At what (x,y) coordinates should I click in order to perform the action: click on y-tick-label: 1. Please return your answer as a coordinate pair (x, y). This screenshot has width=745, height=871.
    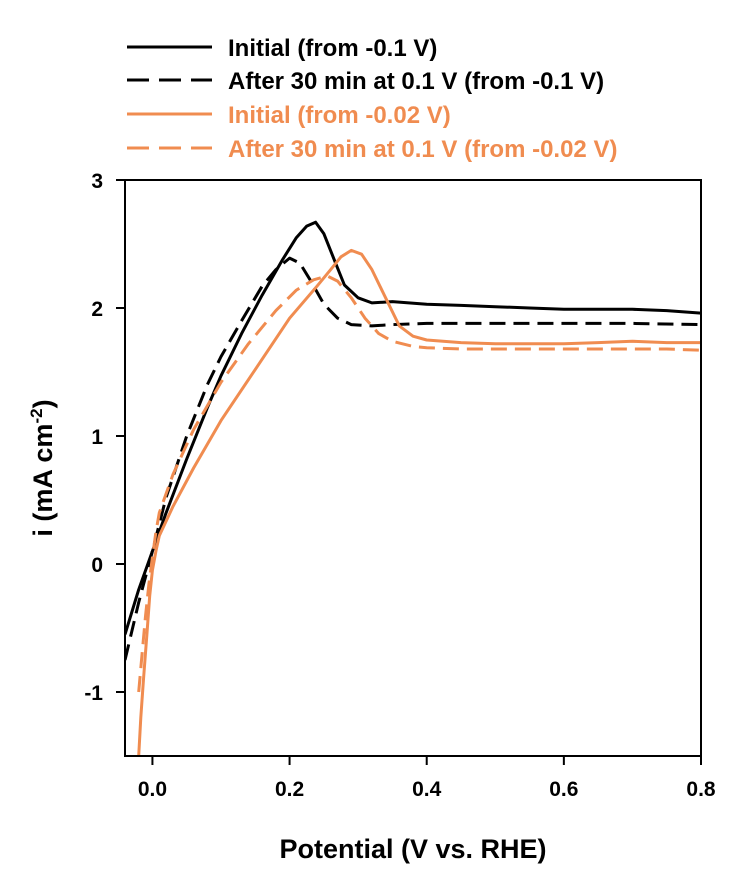
    Looking at the image, I should click on (97, 437).